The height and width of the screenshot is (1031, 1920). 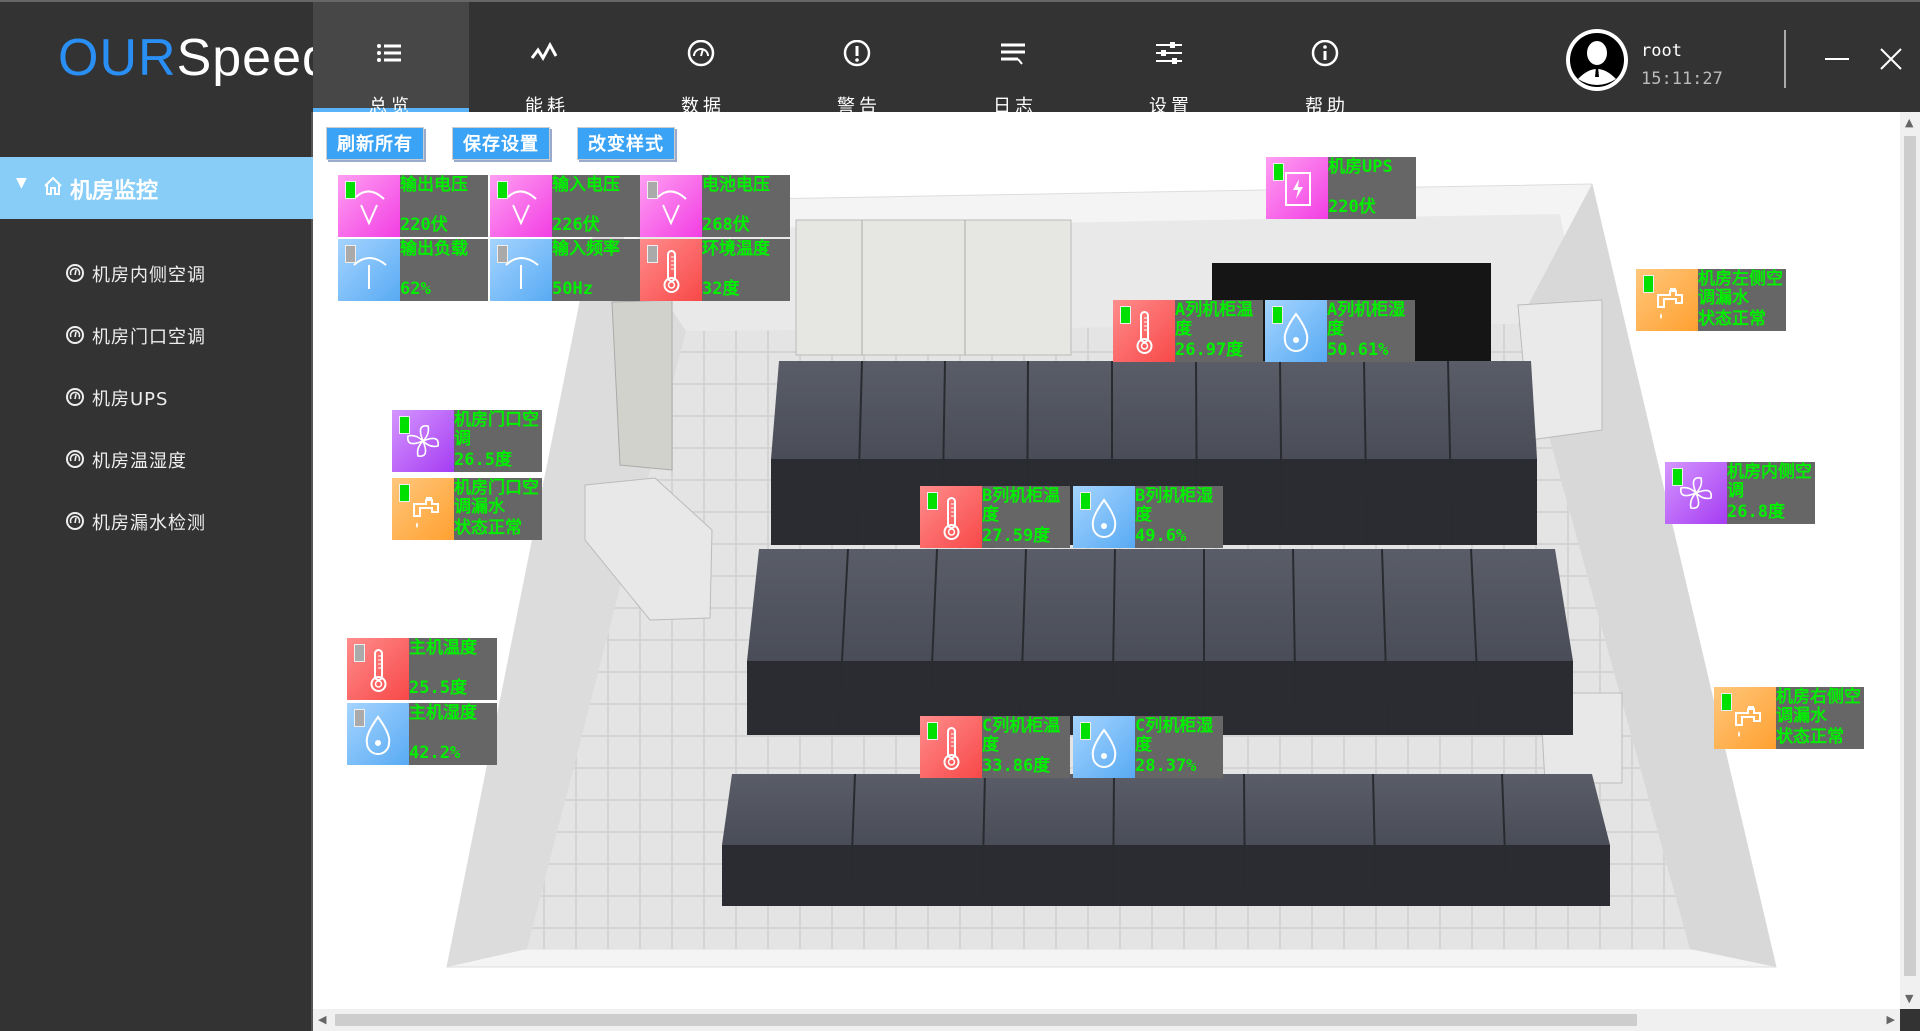 What do you see at coordinates (1769, 481) in the screenshot?
I see `sensor-label: 机房内侧空调` at bounding box center [1769, 481].